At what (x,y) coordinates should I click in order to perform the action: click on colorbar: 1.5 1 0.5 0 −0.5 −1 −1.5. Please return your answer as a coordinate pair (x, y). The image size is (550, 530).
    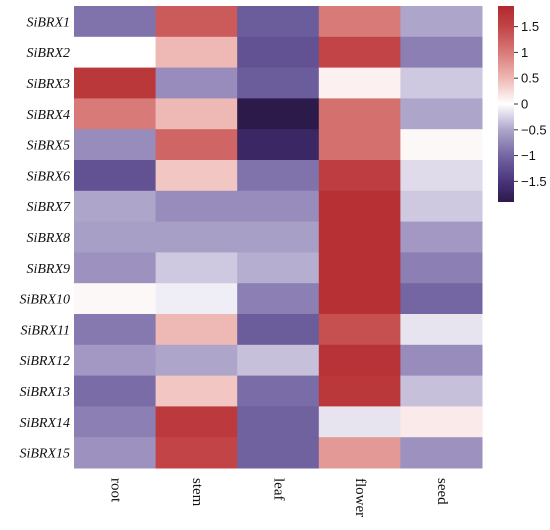
    Looking at the image, I should click on (522, 104).